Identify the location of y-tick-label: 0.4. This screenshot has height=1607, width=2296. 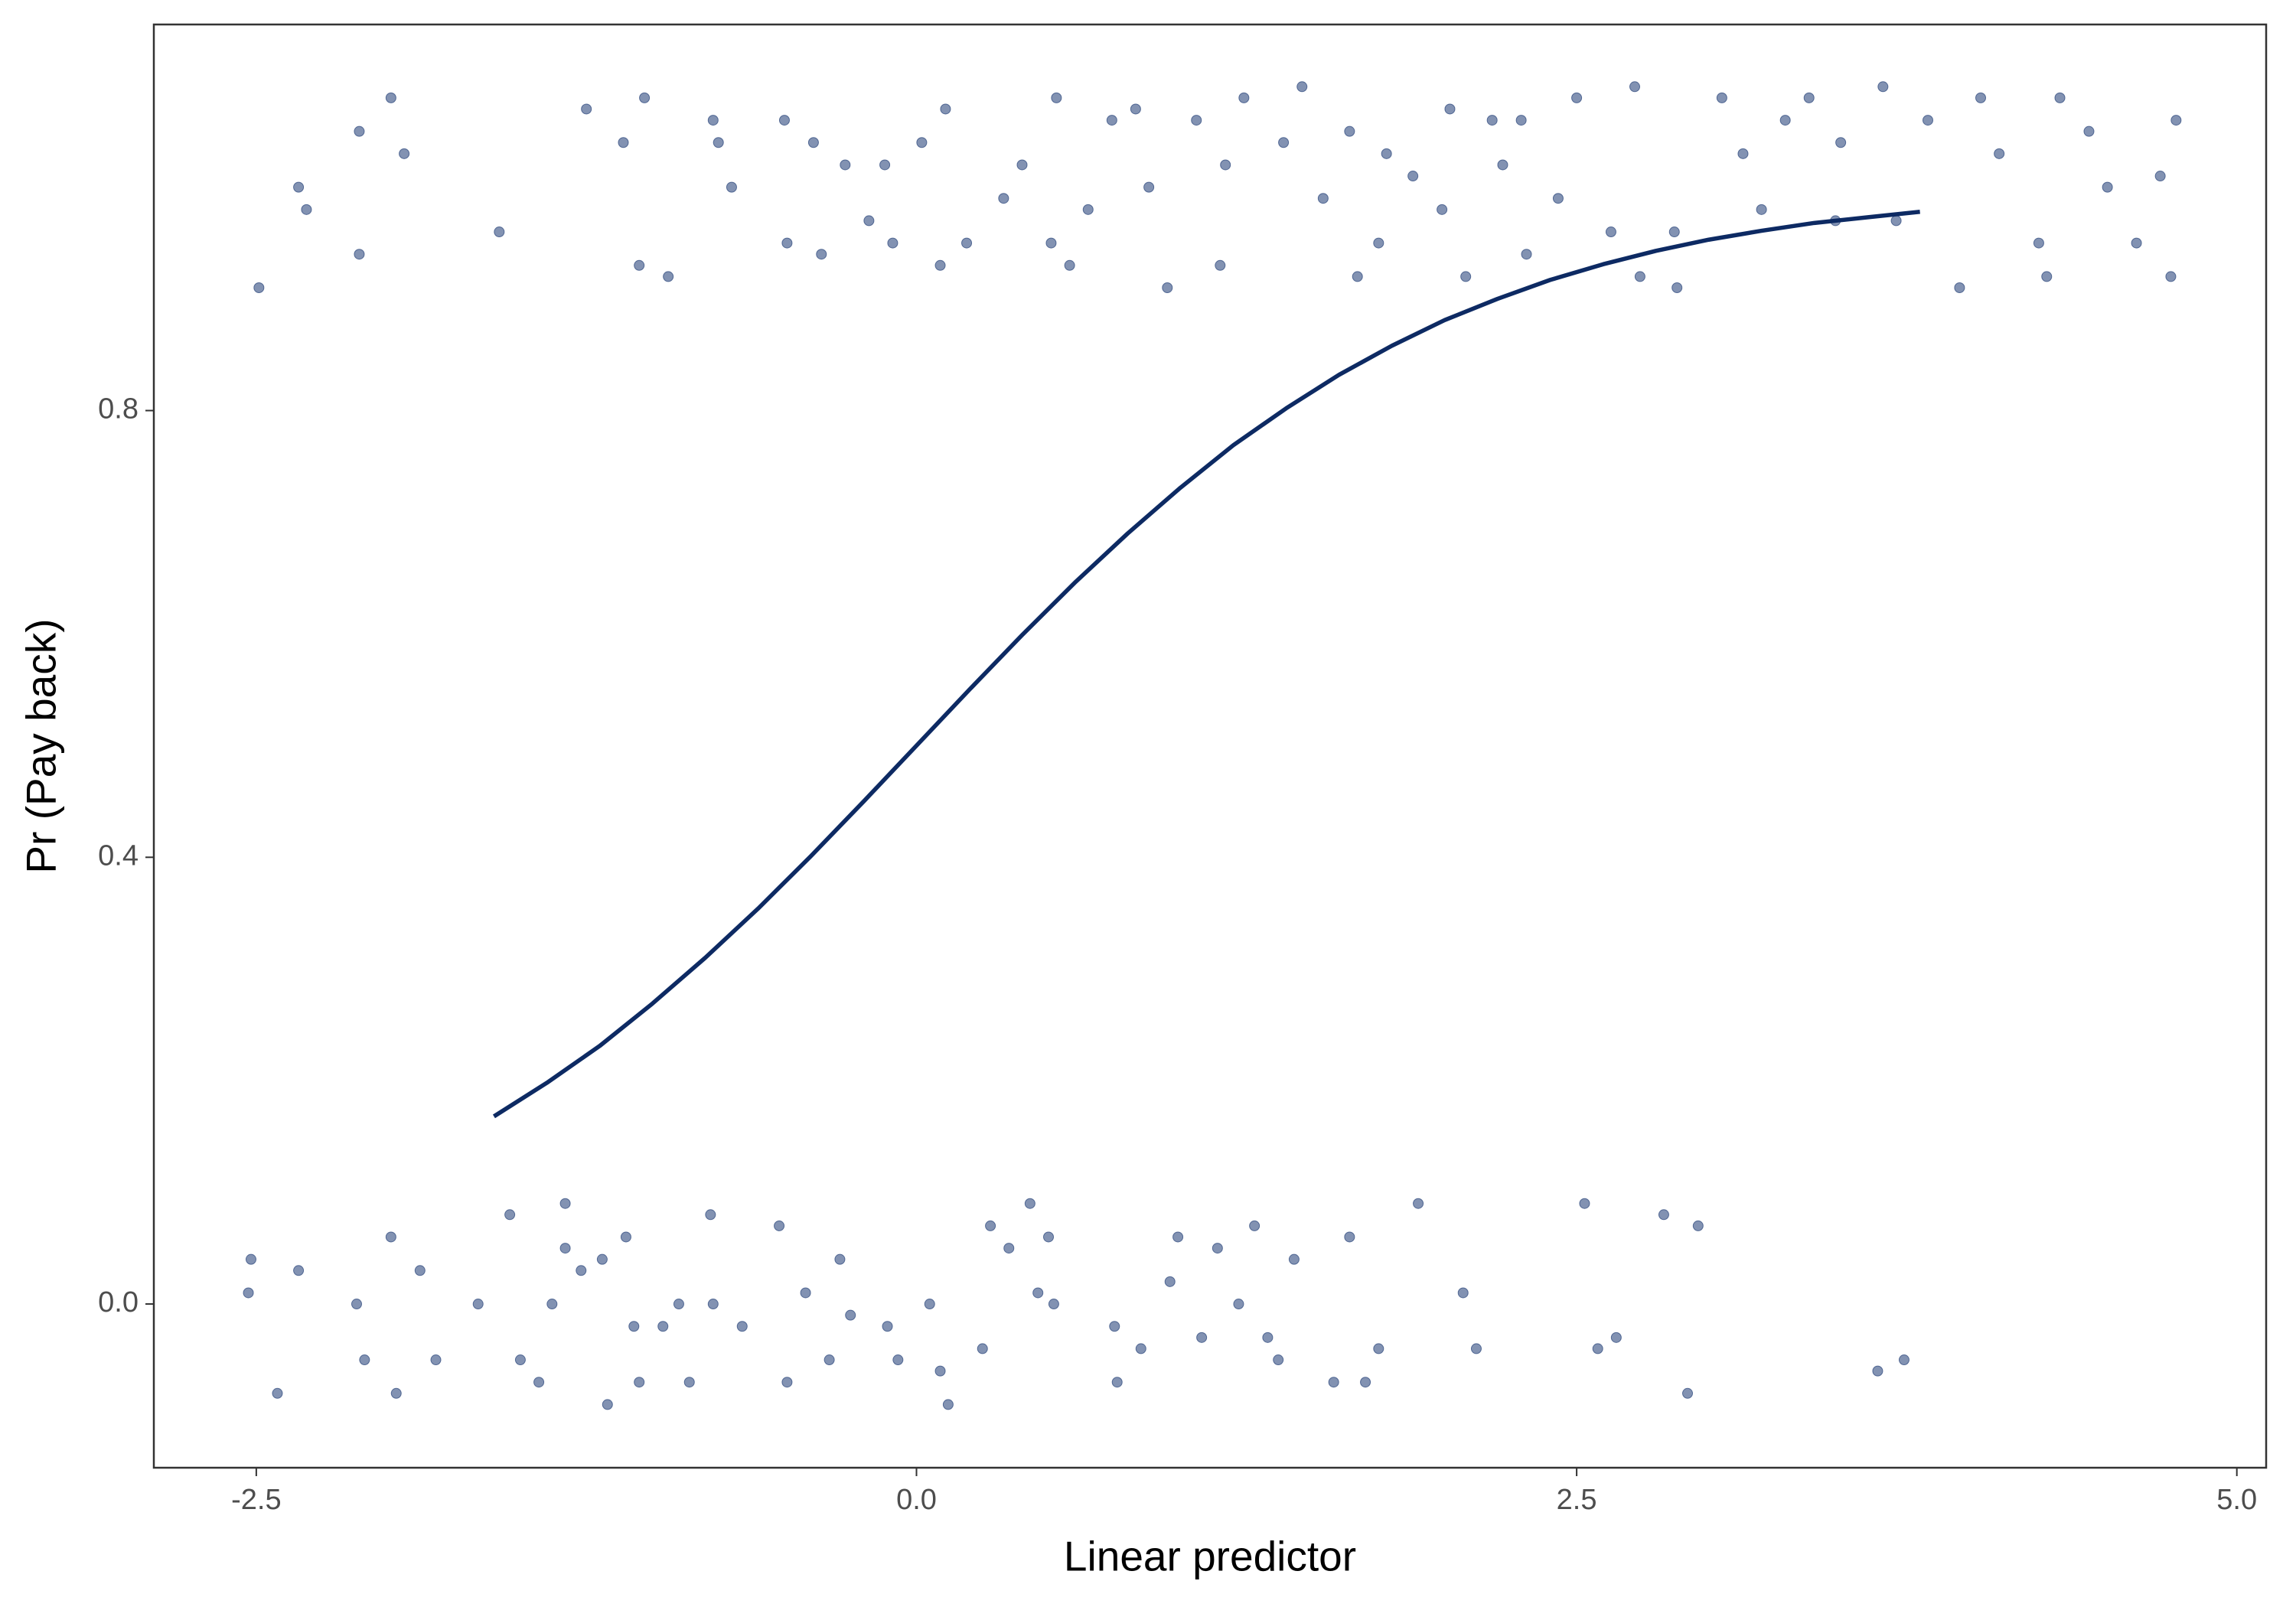
(118, 855).